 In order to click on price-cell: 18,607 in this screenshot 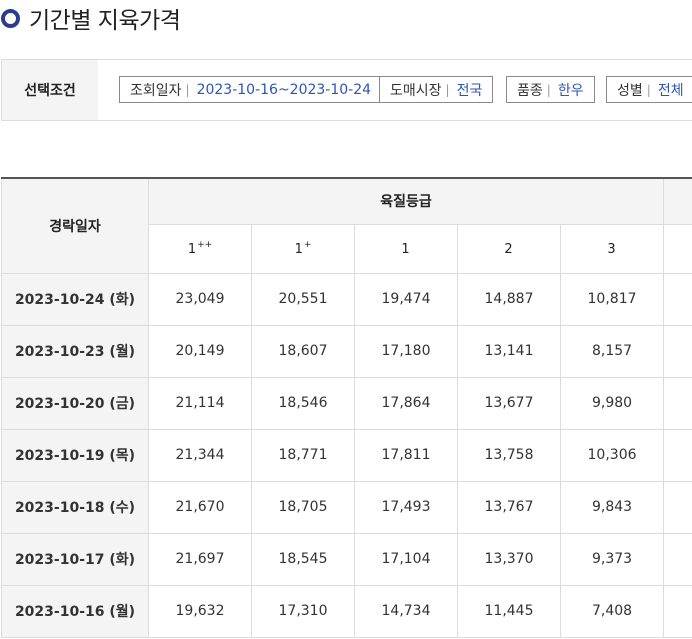, I will do `click(303, 351)`.